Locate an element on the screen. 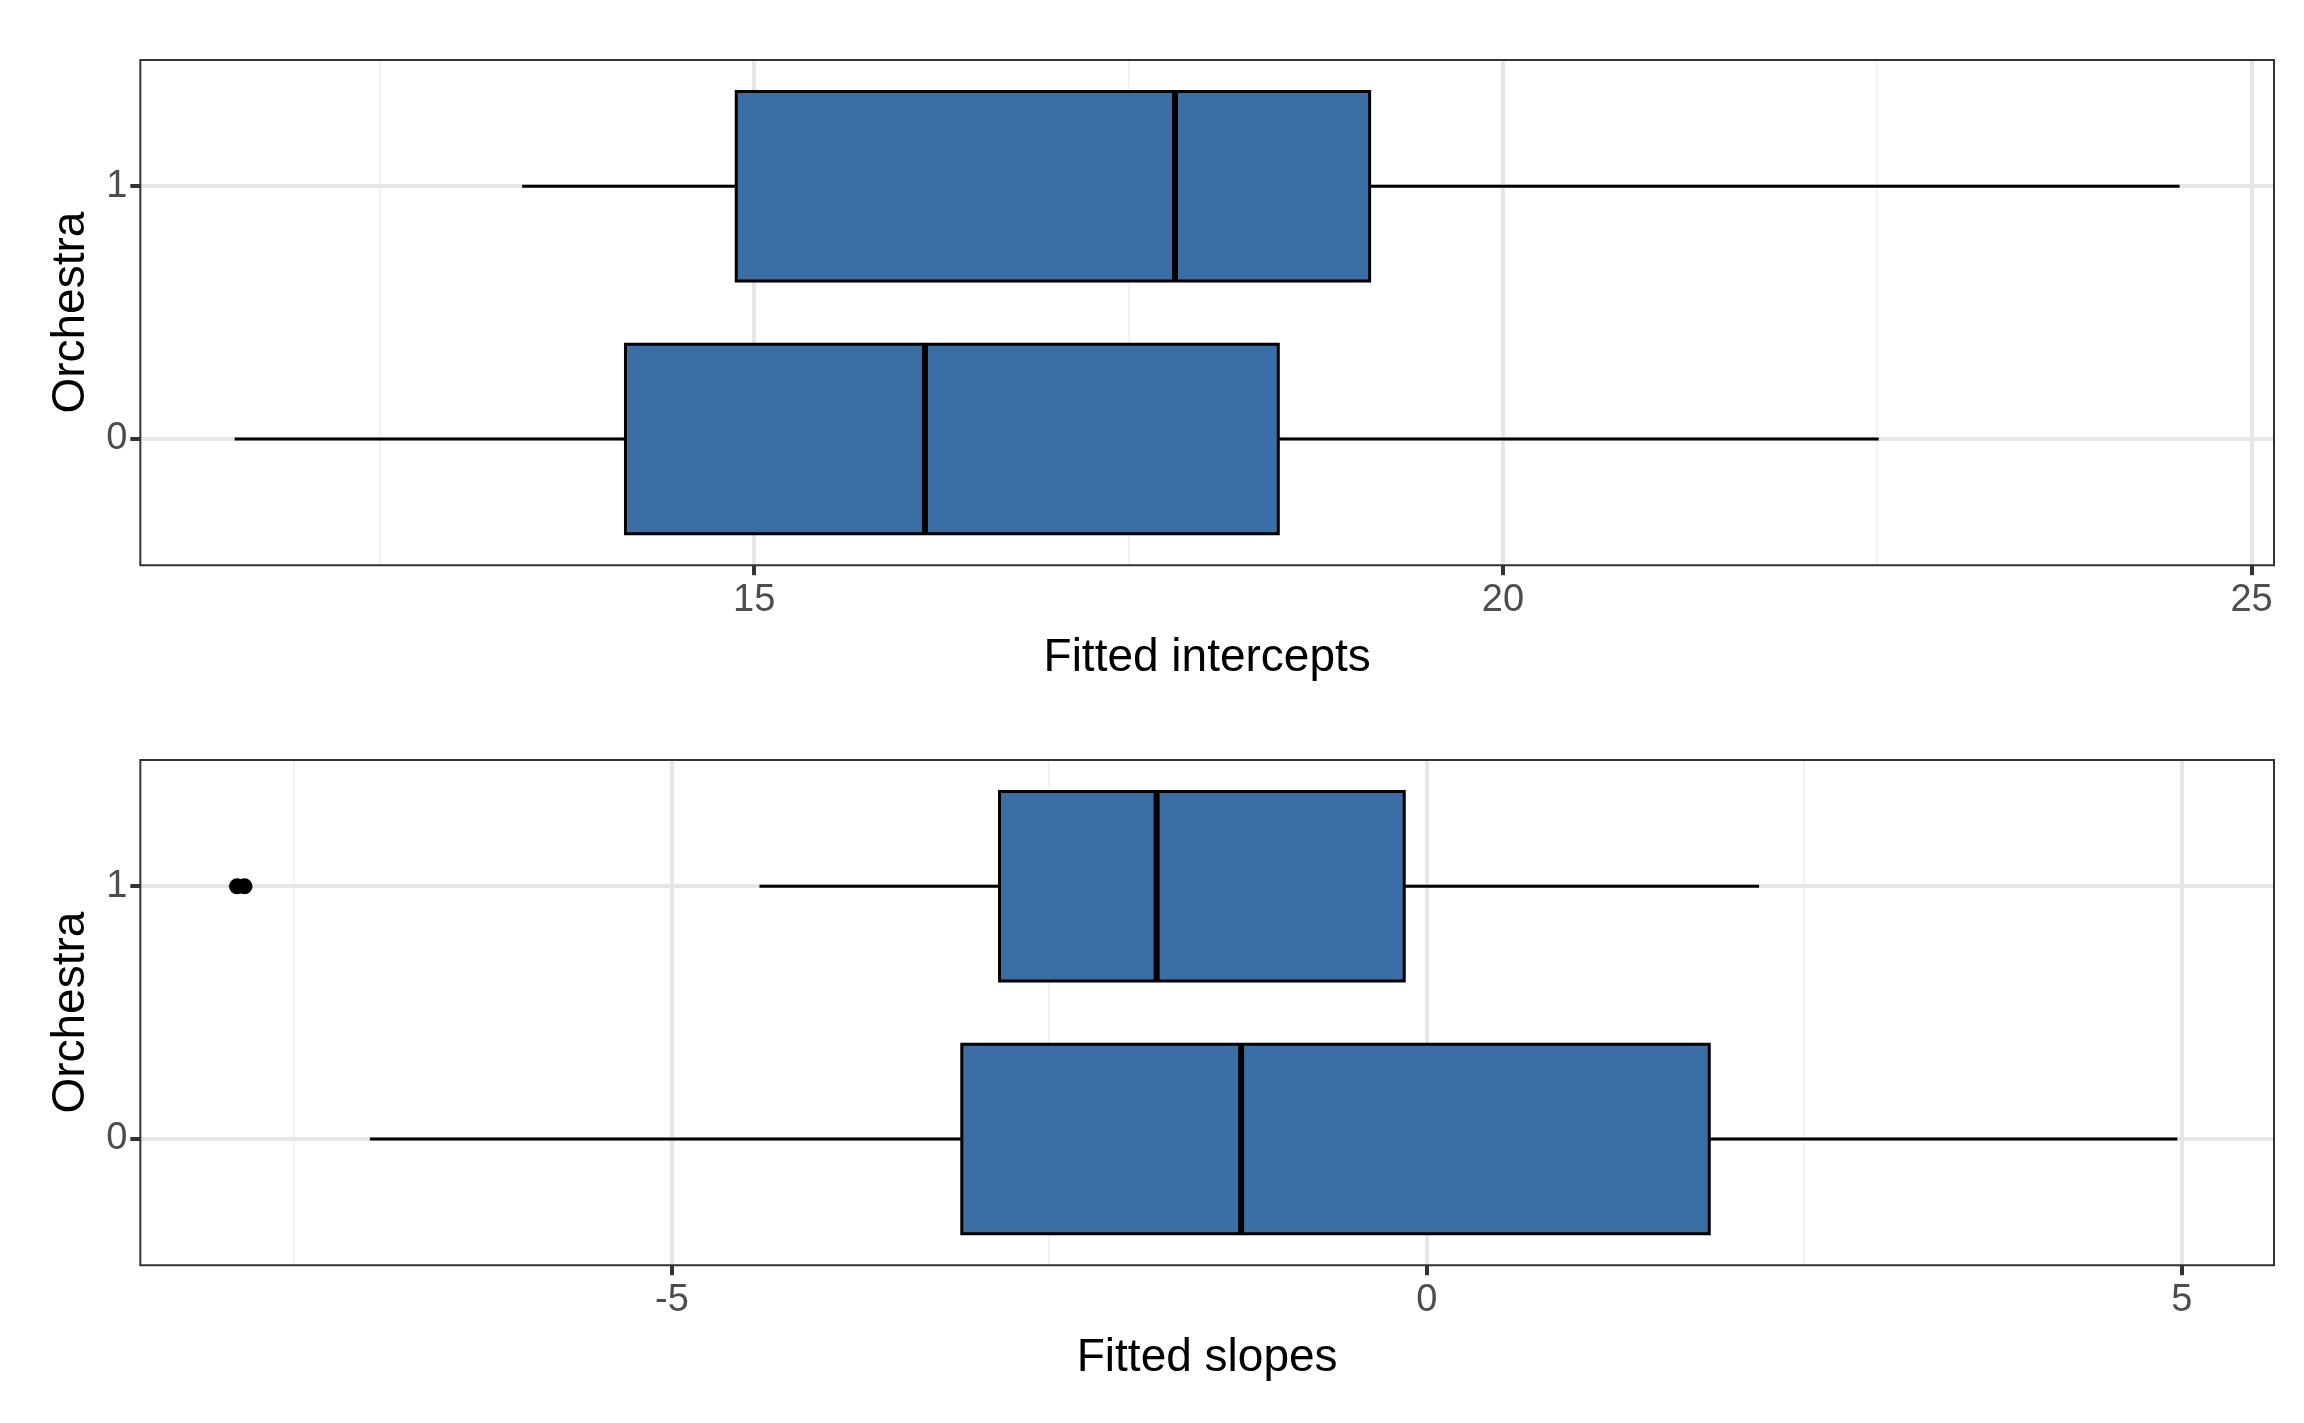 The width and height of the screenshot is (2304, 1423). x-tick-label: -5 is located at coordinates (671, 1298).